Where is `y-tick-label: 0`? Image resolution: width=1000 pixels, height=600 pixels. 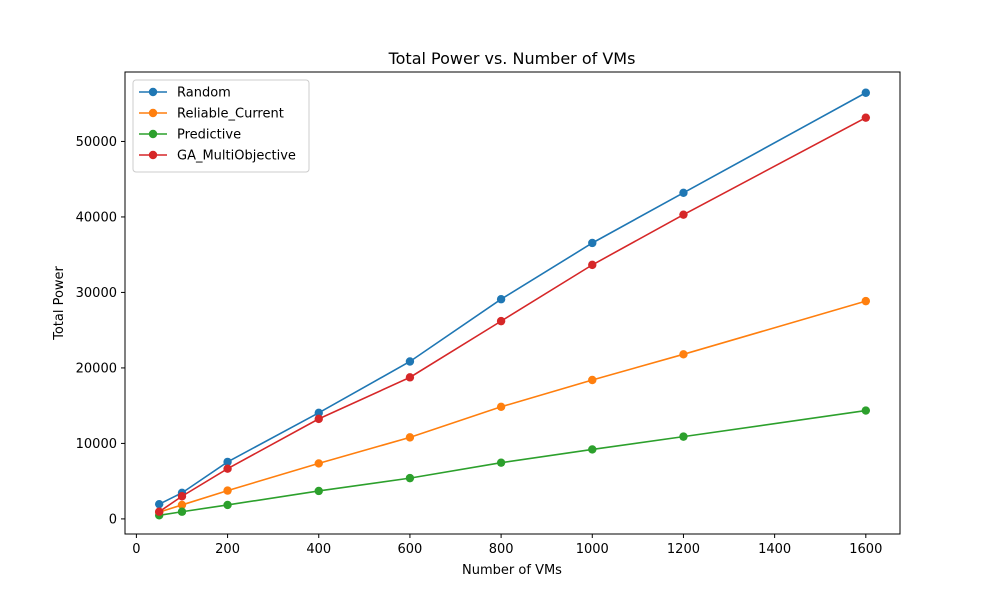 y-tick-label: 0 is located at coordinates (113, 519).